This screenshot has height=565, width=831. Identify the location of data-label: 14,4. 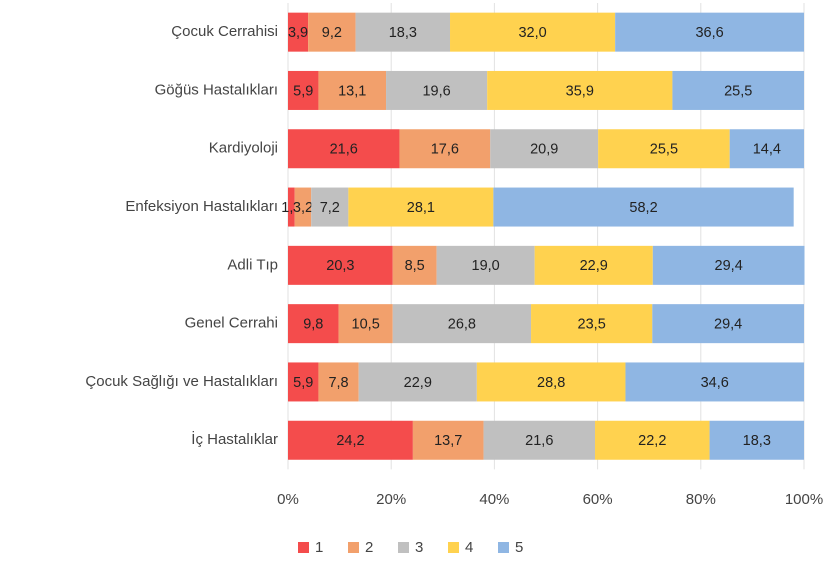
(767, 150).